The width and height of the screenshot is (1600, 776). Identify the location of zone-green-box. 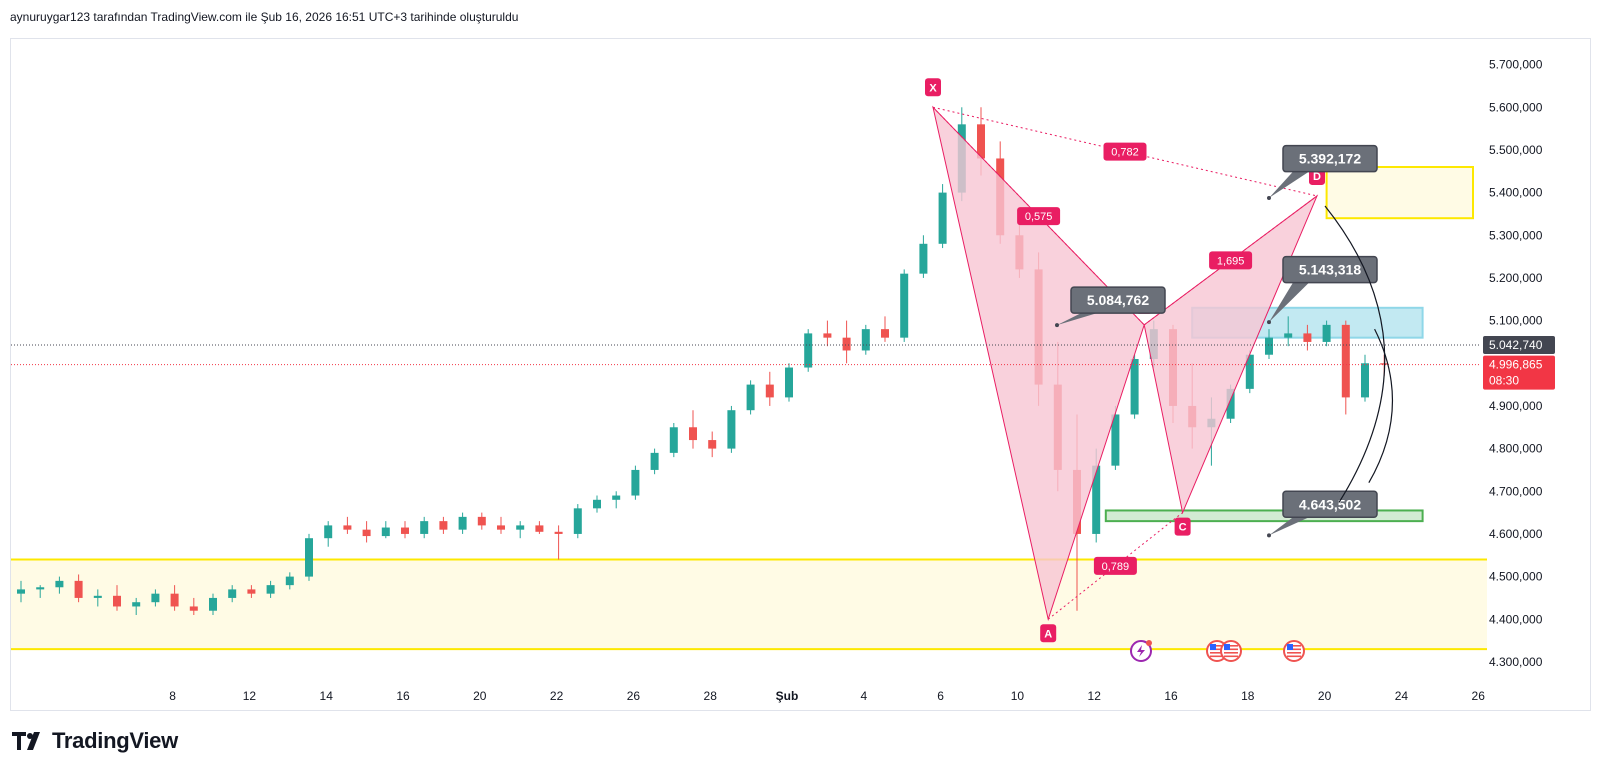
(1264, 516).